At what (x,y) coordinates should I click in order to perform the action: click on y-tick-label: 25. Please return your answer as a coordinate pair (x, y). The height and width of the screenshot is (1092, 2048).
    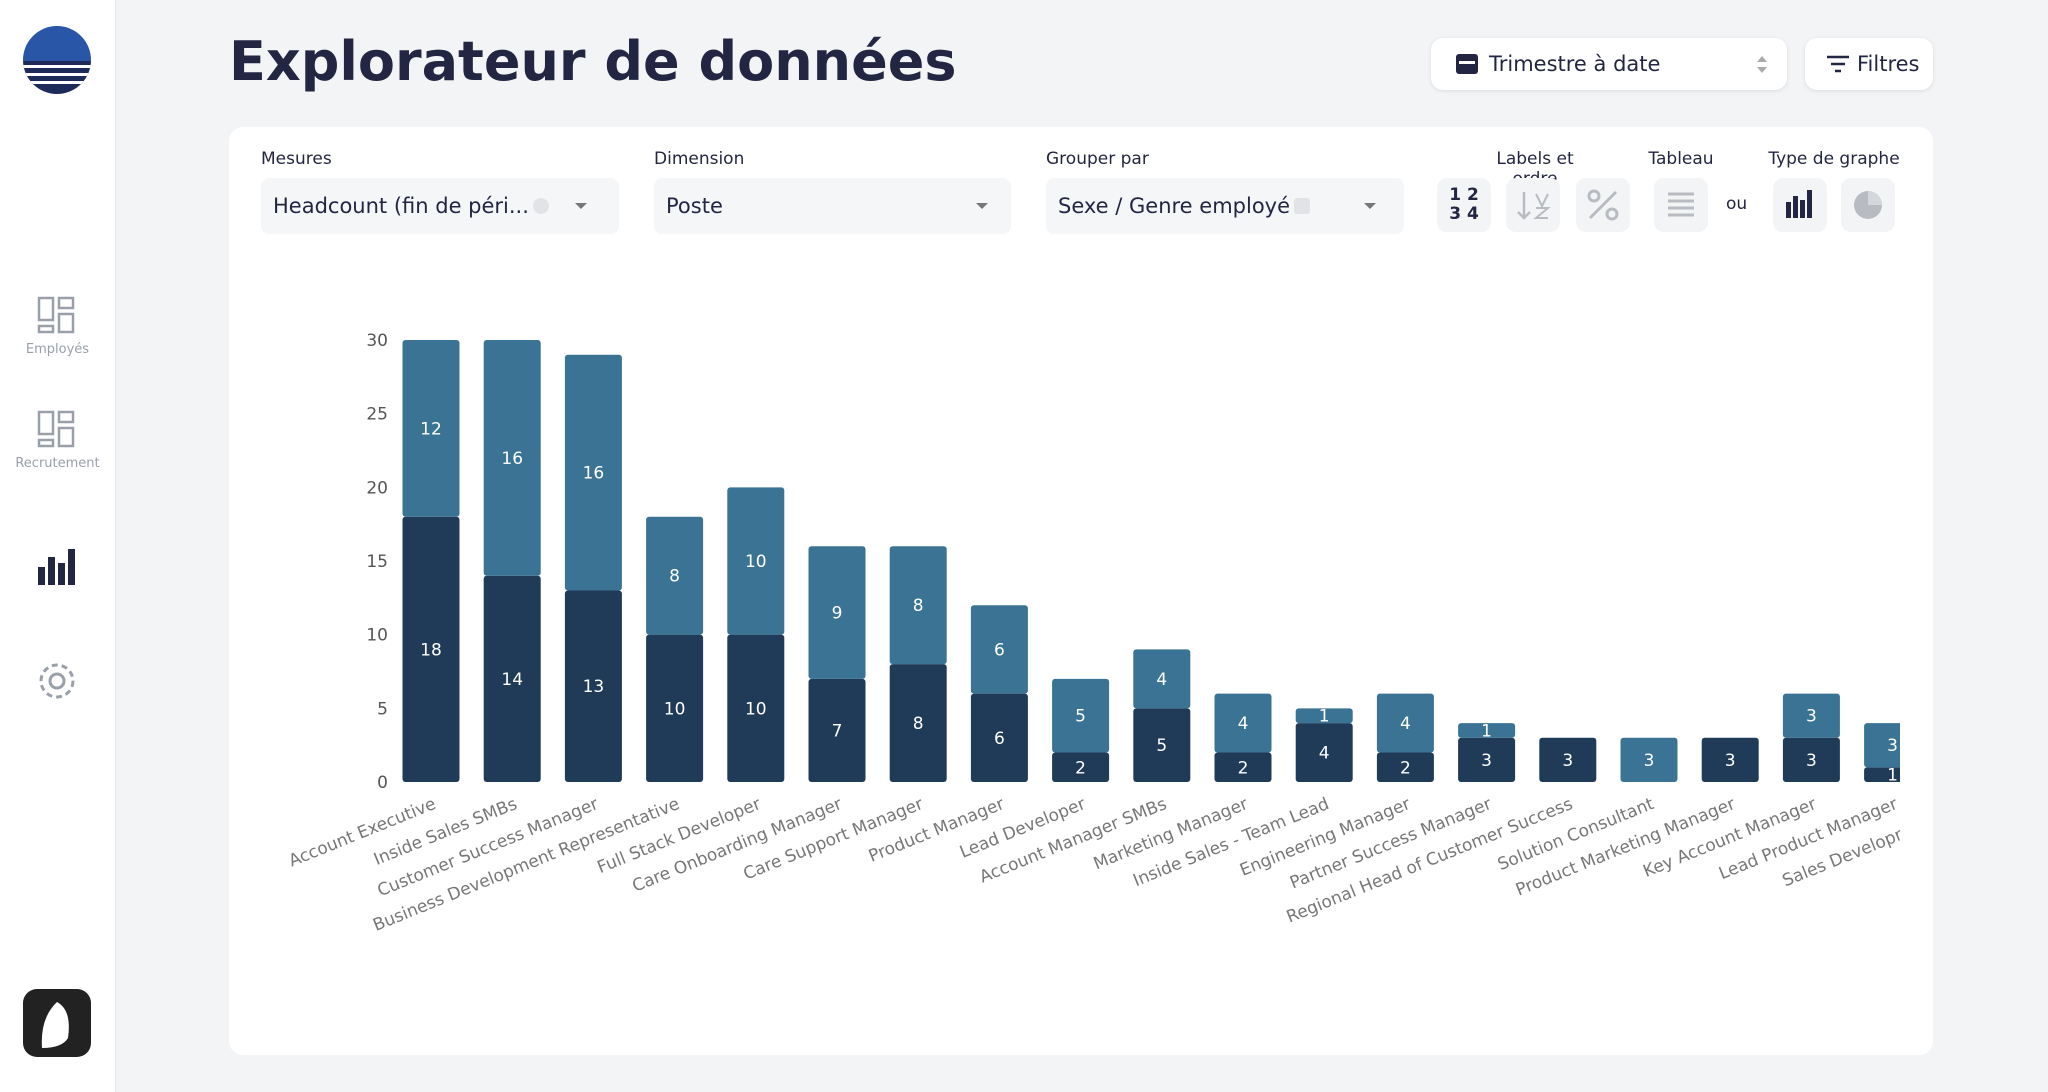
    Looking at the image, I should click on (377, 415).